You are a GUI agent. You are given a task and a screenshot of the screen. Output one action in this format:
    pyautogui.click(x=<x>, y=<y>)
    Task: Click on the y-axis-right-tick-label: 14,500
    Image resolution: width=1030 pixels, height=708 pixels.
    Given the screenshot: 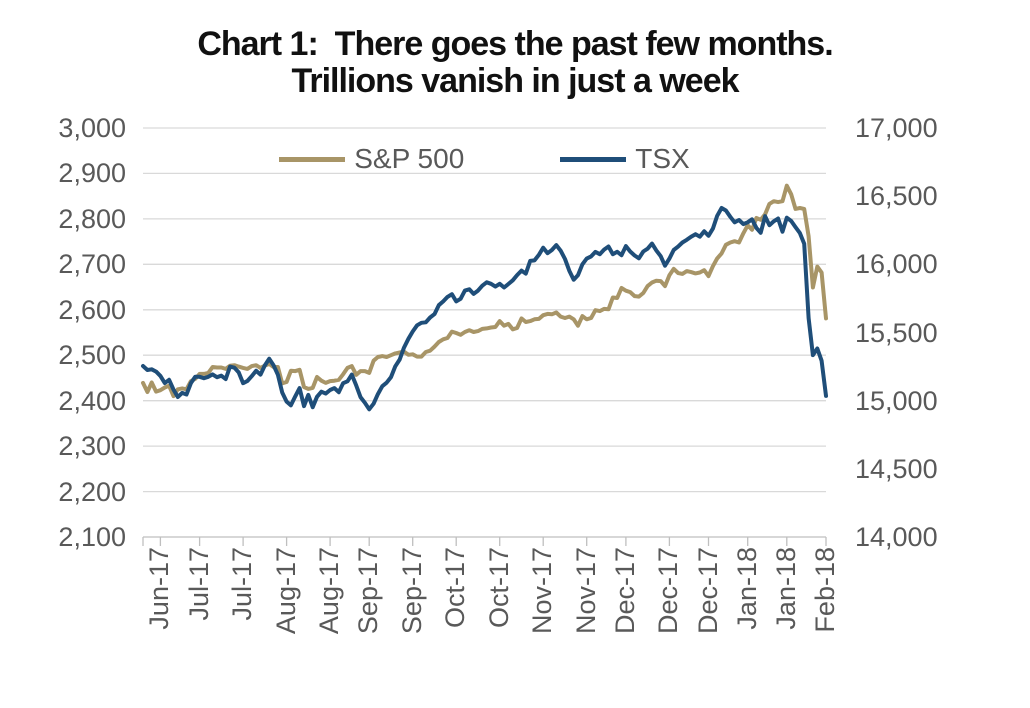 What is the action you would take?
    pyautogui.click(x=896, y=468)
    